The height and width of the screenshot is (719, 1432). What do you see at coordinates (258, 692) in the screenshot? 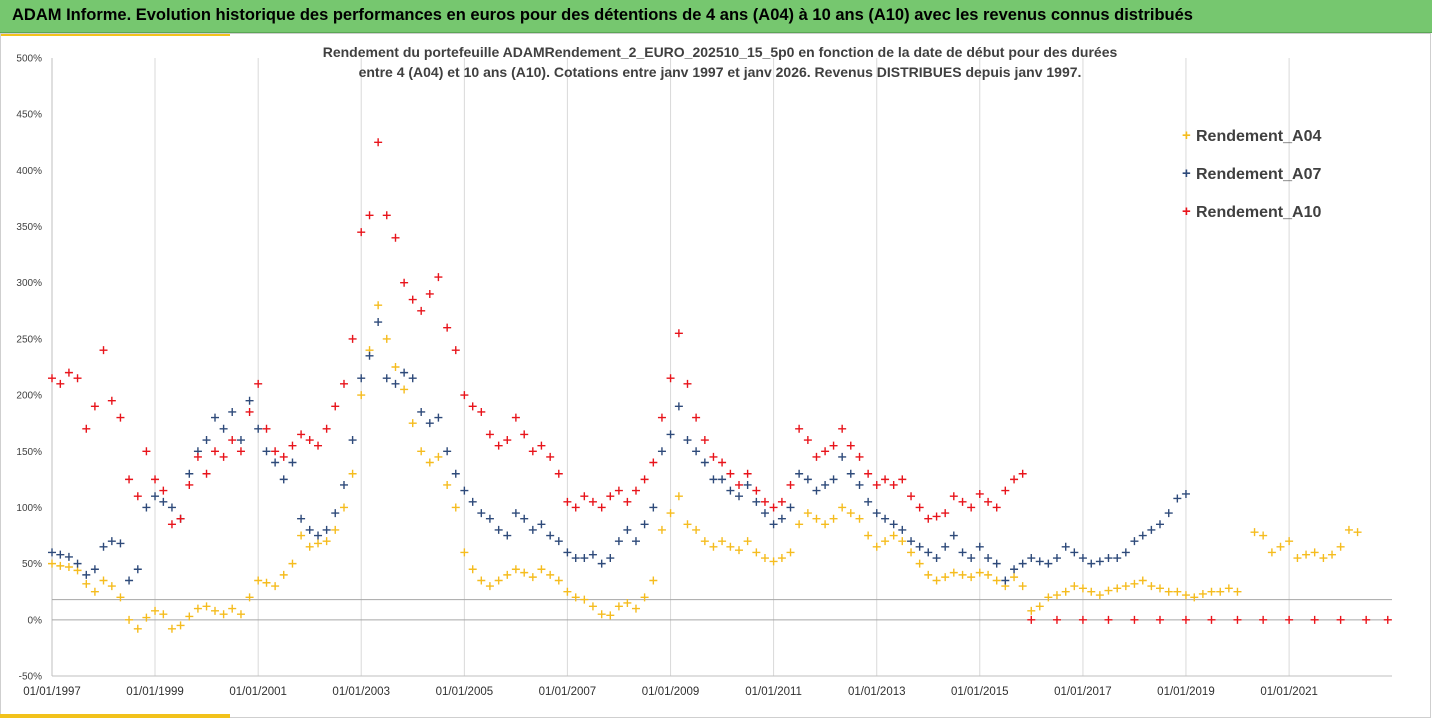
I see `x-tick-label: 01/01/2001` at bounding box center [258, 692].